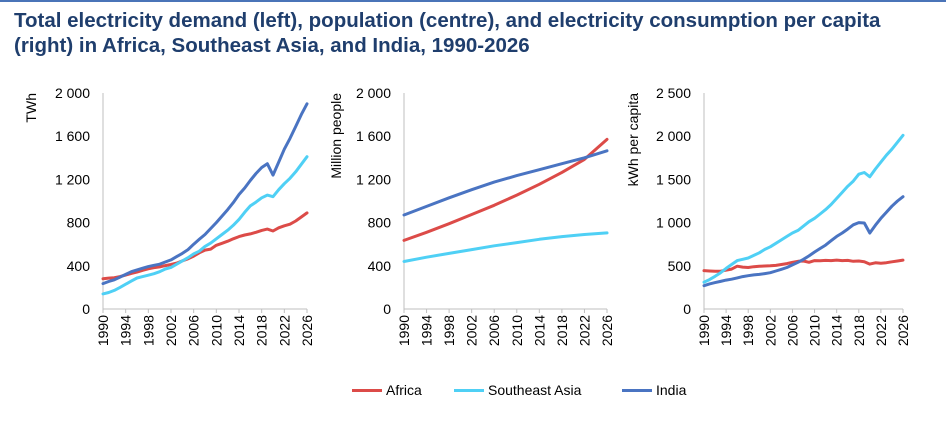  I want to click on y-tick-label: 500, so click(680, 266).